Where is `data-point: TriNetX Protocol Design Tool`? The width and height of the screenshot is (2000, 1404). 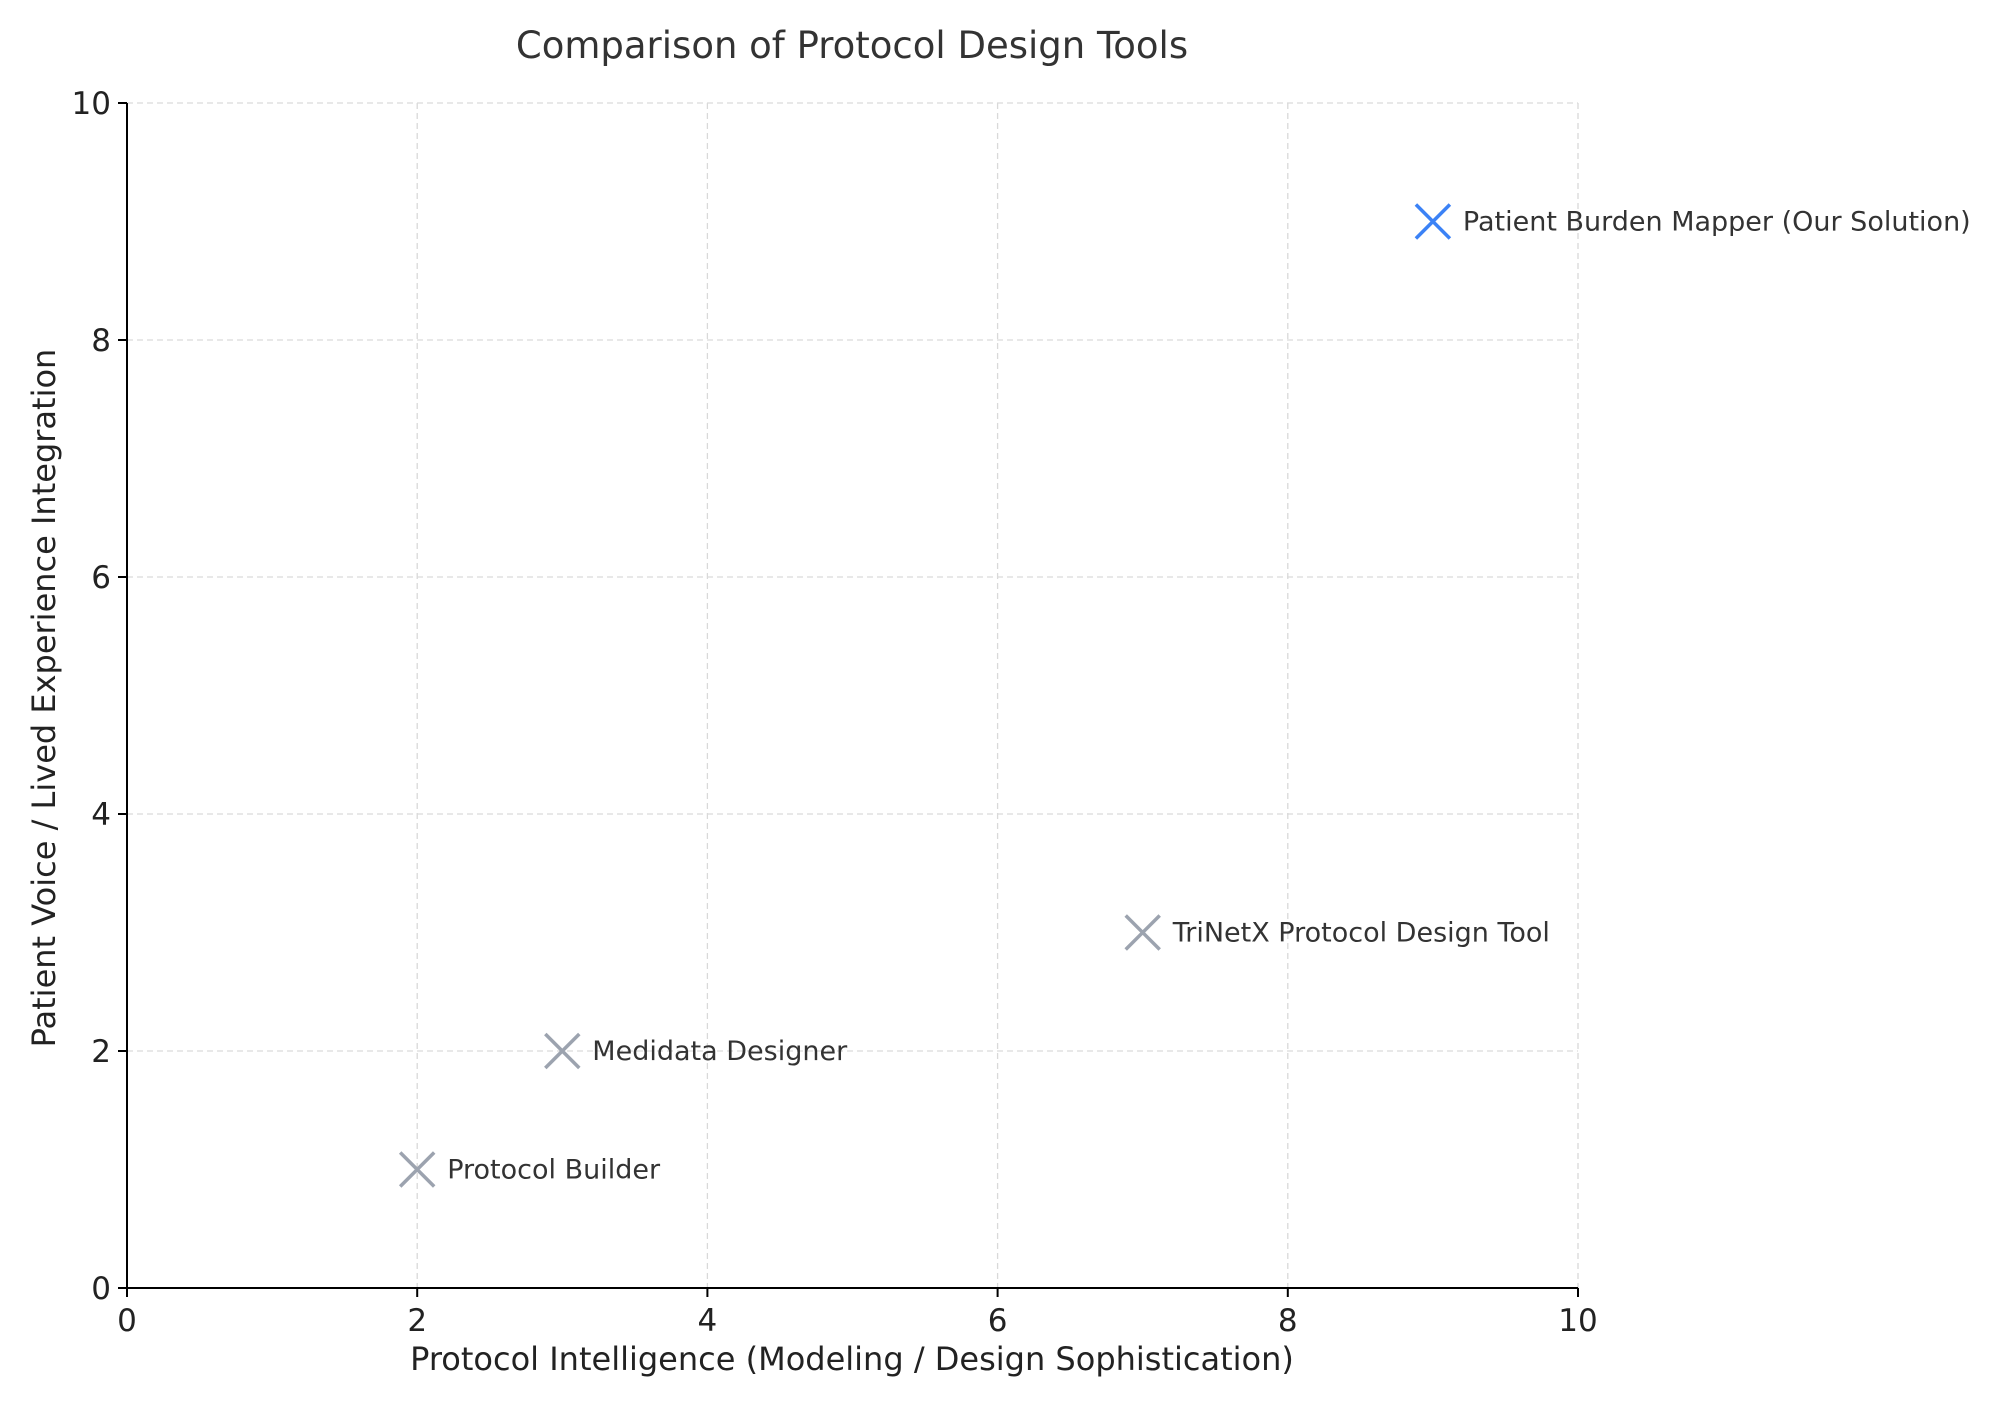
data-point: TriNetX Protocol Design Tool is located at coordinates (1337, 932).